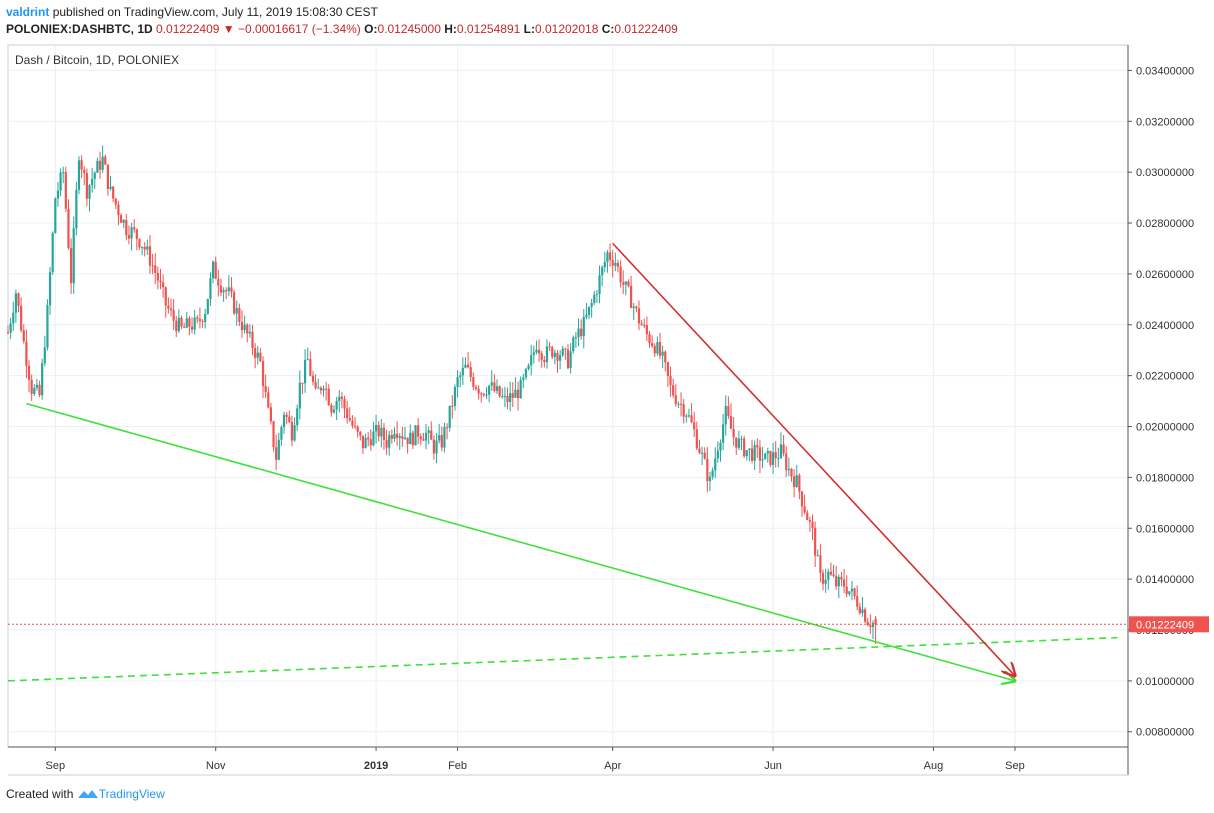 The width and height of the screenshot is (1214, 813). I want to click on x-tick-label: Jun, so click(773, 766).